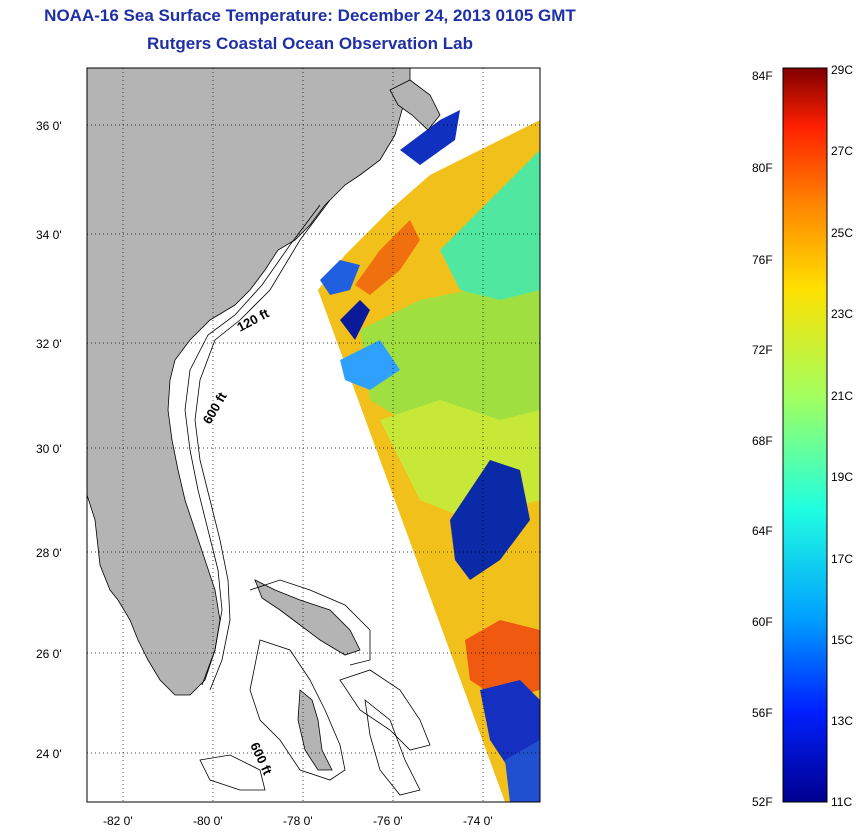 The height and width of the screenshot is (832, 864). Describe the element at coordinates (762, 802) in the screenshot. I see `colorbar-f-label: 52F` at that location.